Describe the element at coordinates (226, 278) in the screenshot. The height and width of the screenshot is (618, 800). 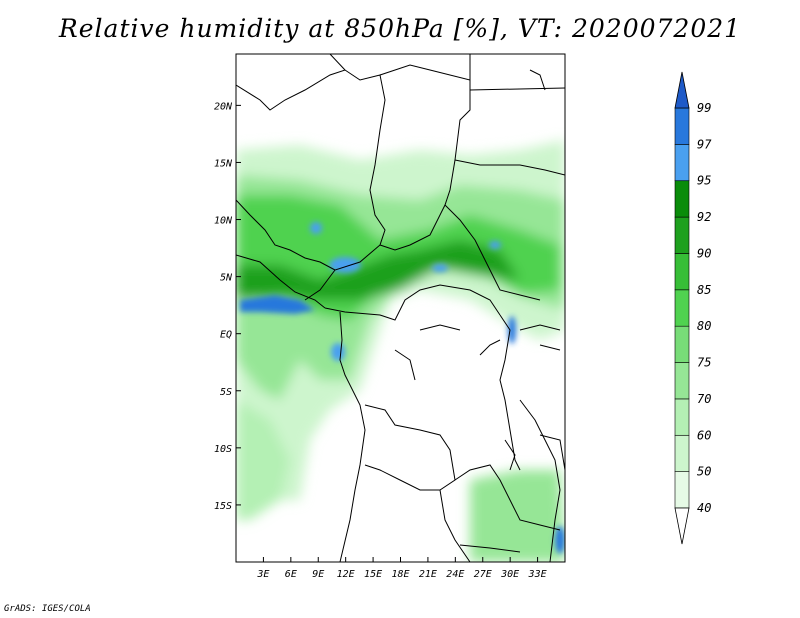
I see `y-tick-label: 5N` at that location.